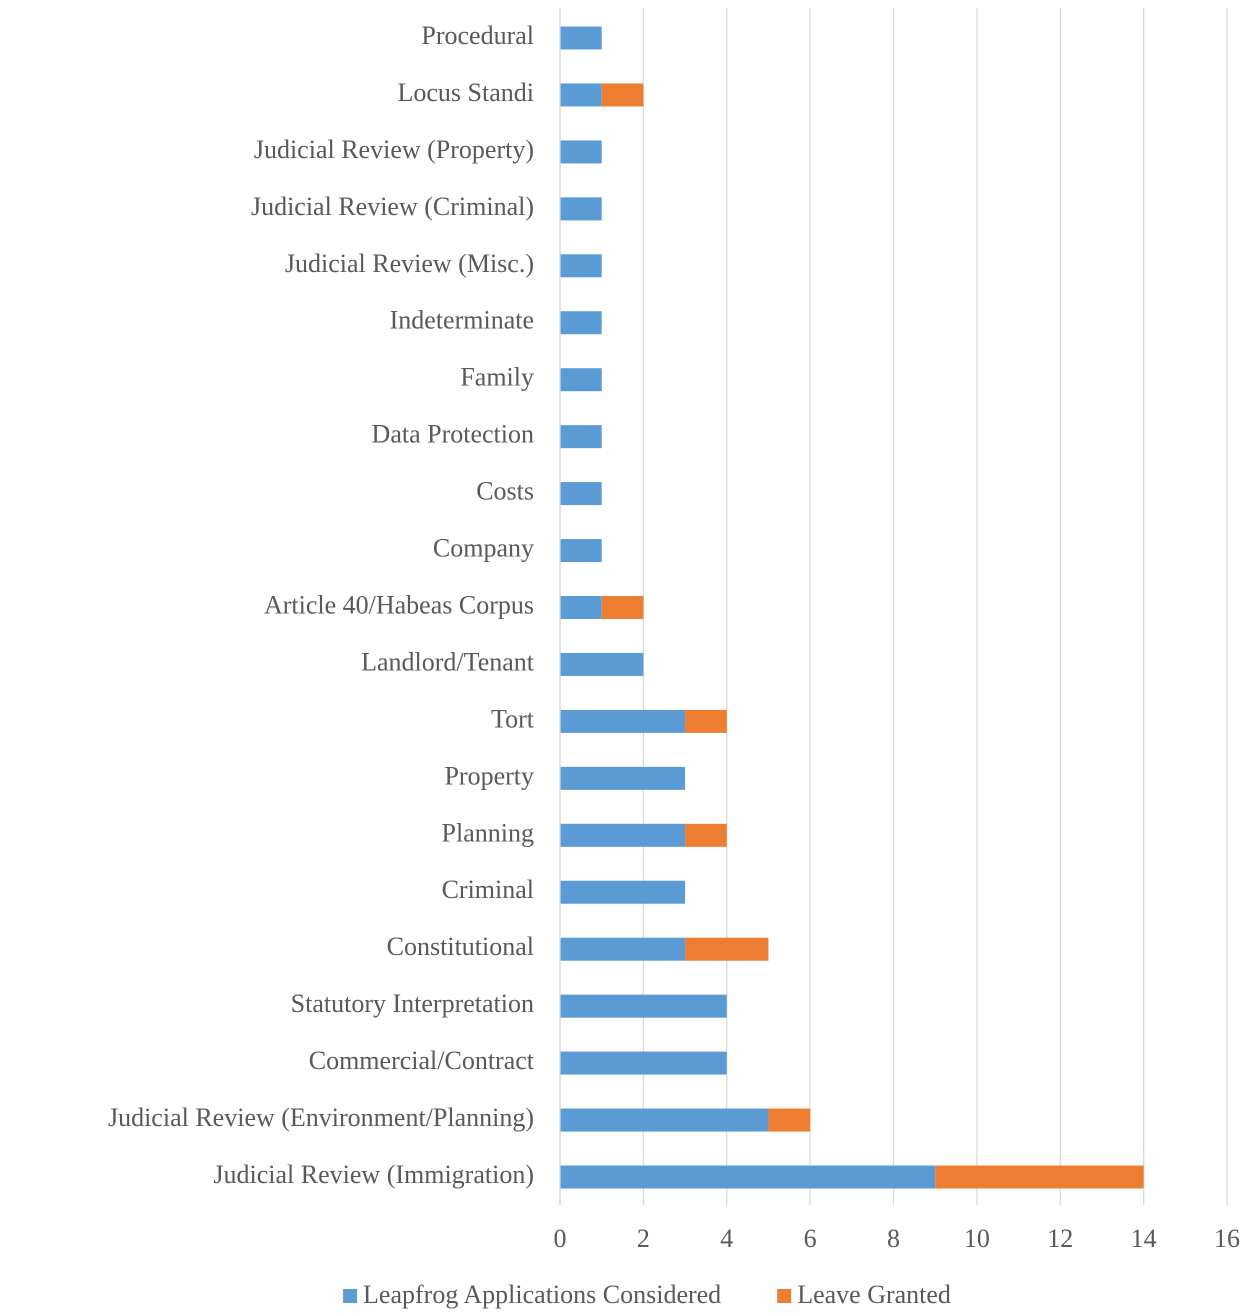  What do you see at coordinates (977, 1238) in the screenshot?
I see `x-tick-label: 10` at bounding box center [977, 1238].